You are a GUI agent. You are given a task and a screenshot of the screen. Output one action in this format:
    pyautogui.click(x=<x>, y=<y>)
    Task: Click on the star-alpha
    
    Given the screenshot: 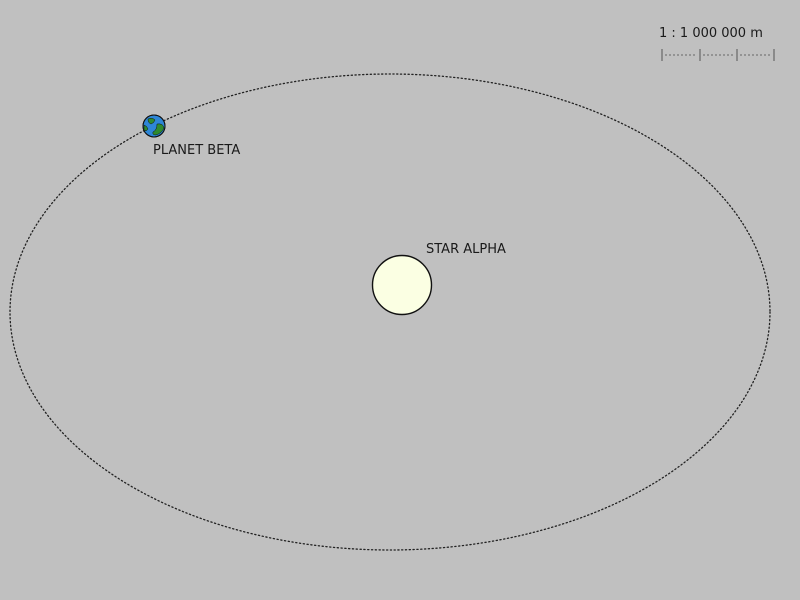 What is the action you would take?
    pyautogui.click(x=402, y=285)
    